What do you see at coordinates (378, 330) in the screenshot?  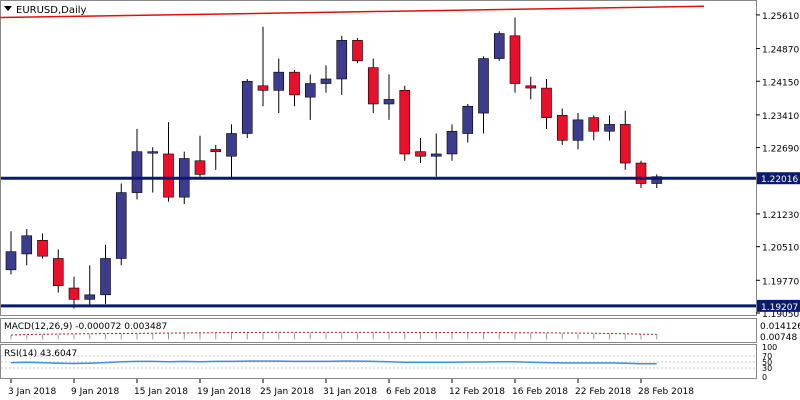 I see `macd-panel-frame` at bounding box center [378, 330].